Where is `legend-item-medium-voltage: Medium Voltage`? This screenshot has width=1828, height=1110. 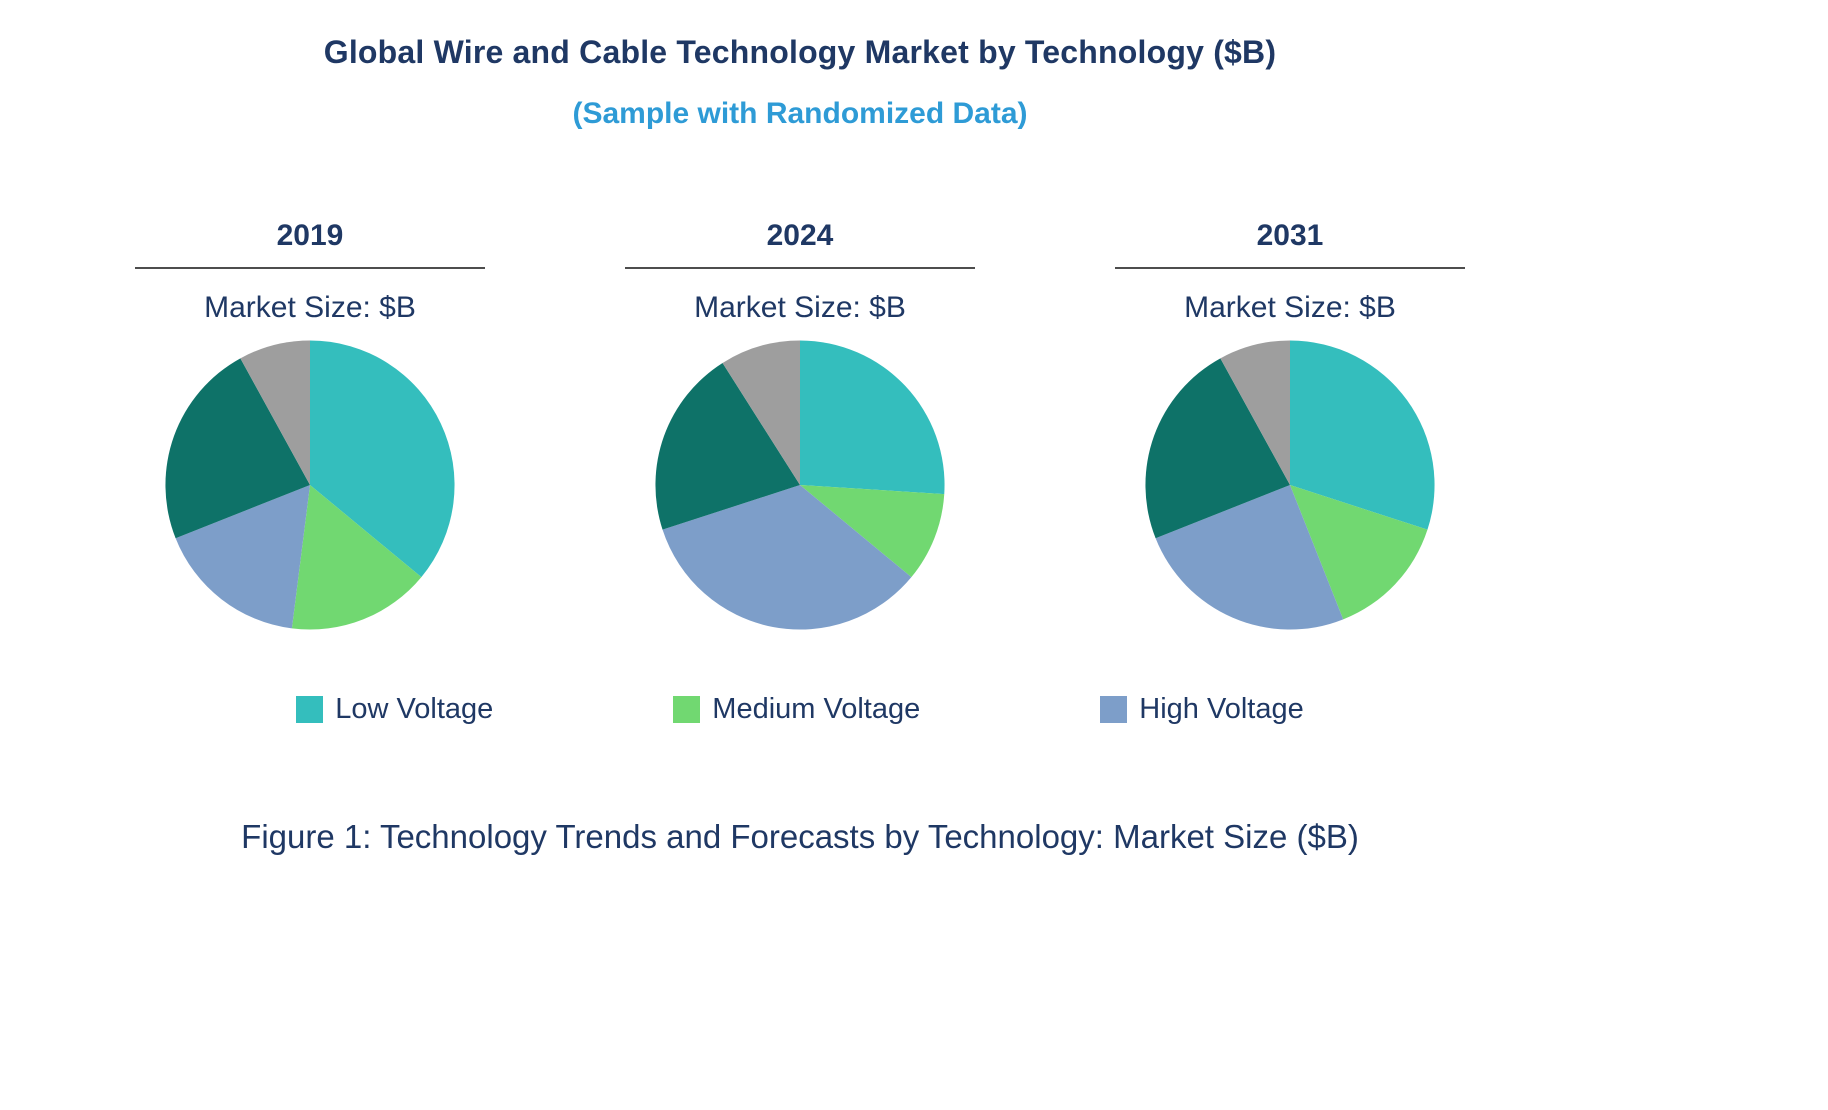
legend-item-medium-voltage: Medium Voltage is located at coordinates (796, 709).